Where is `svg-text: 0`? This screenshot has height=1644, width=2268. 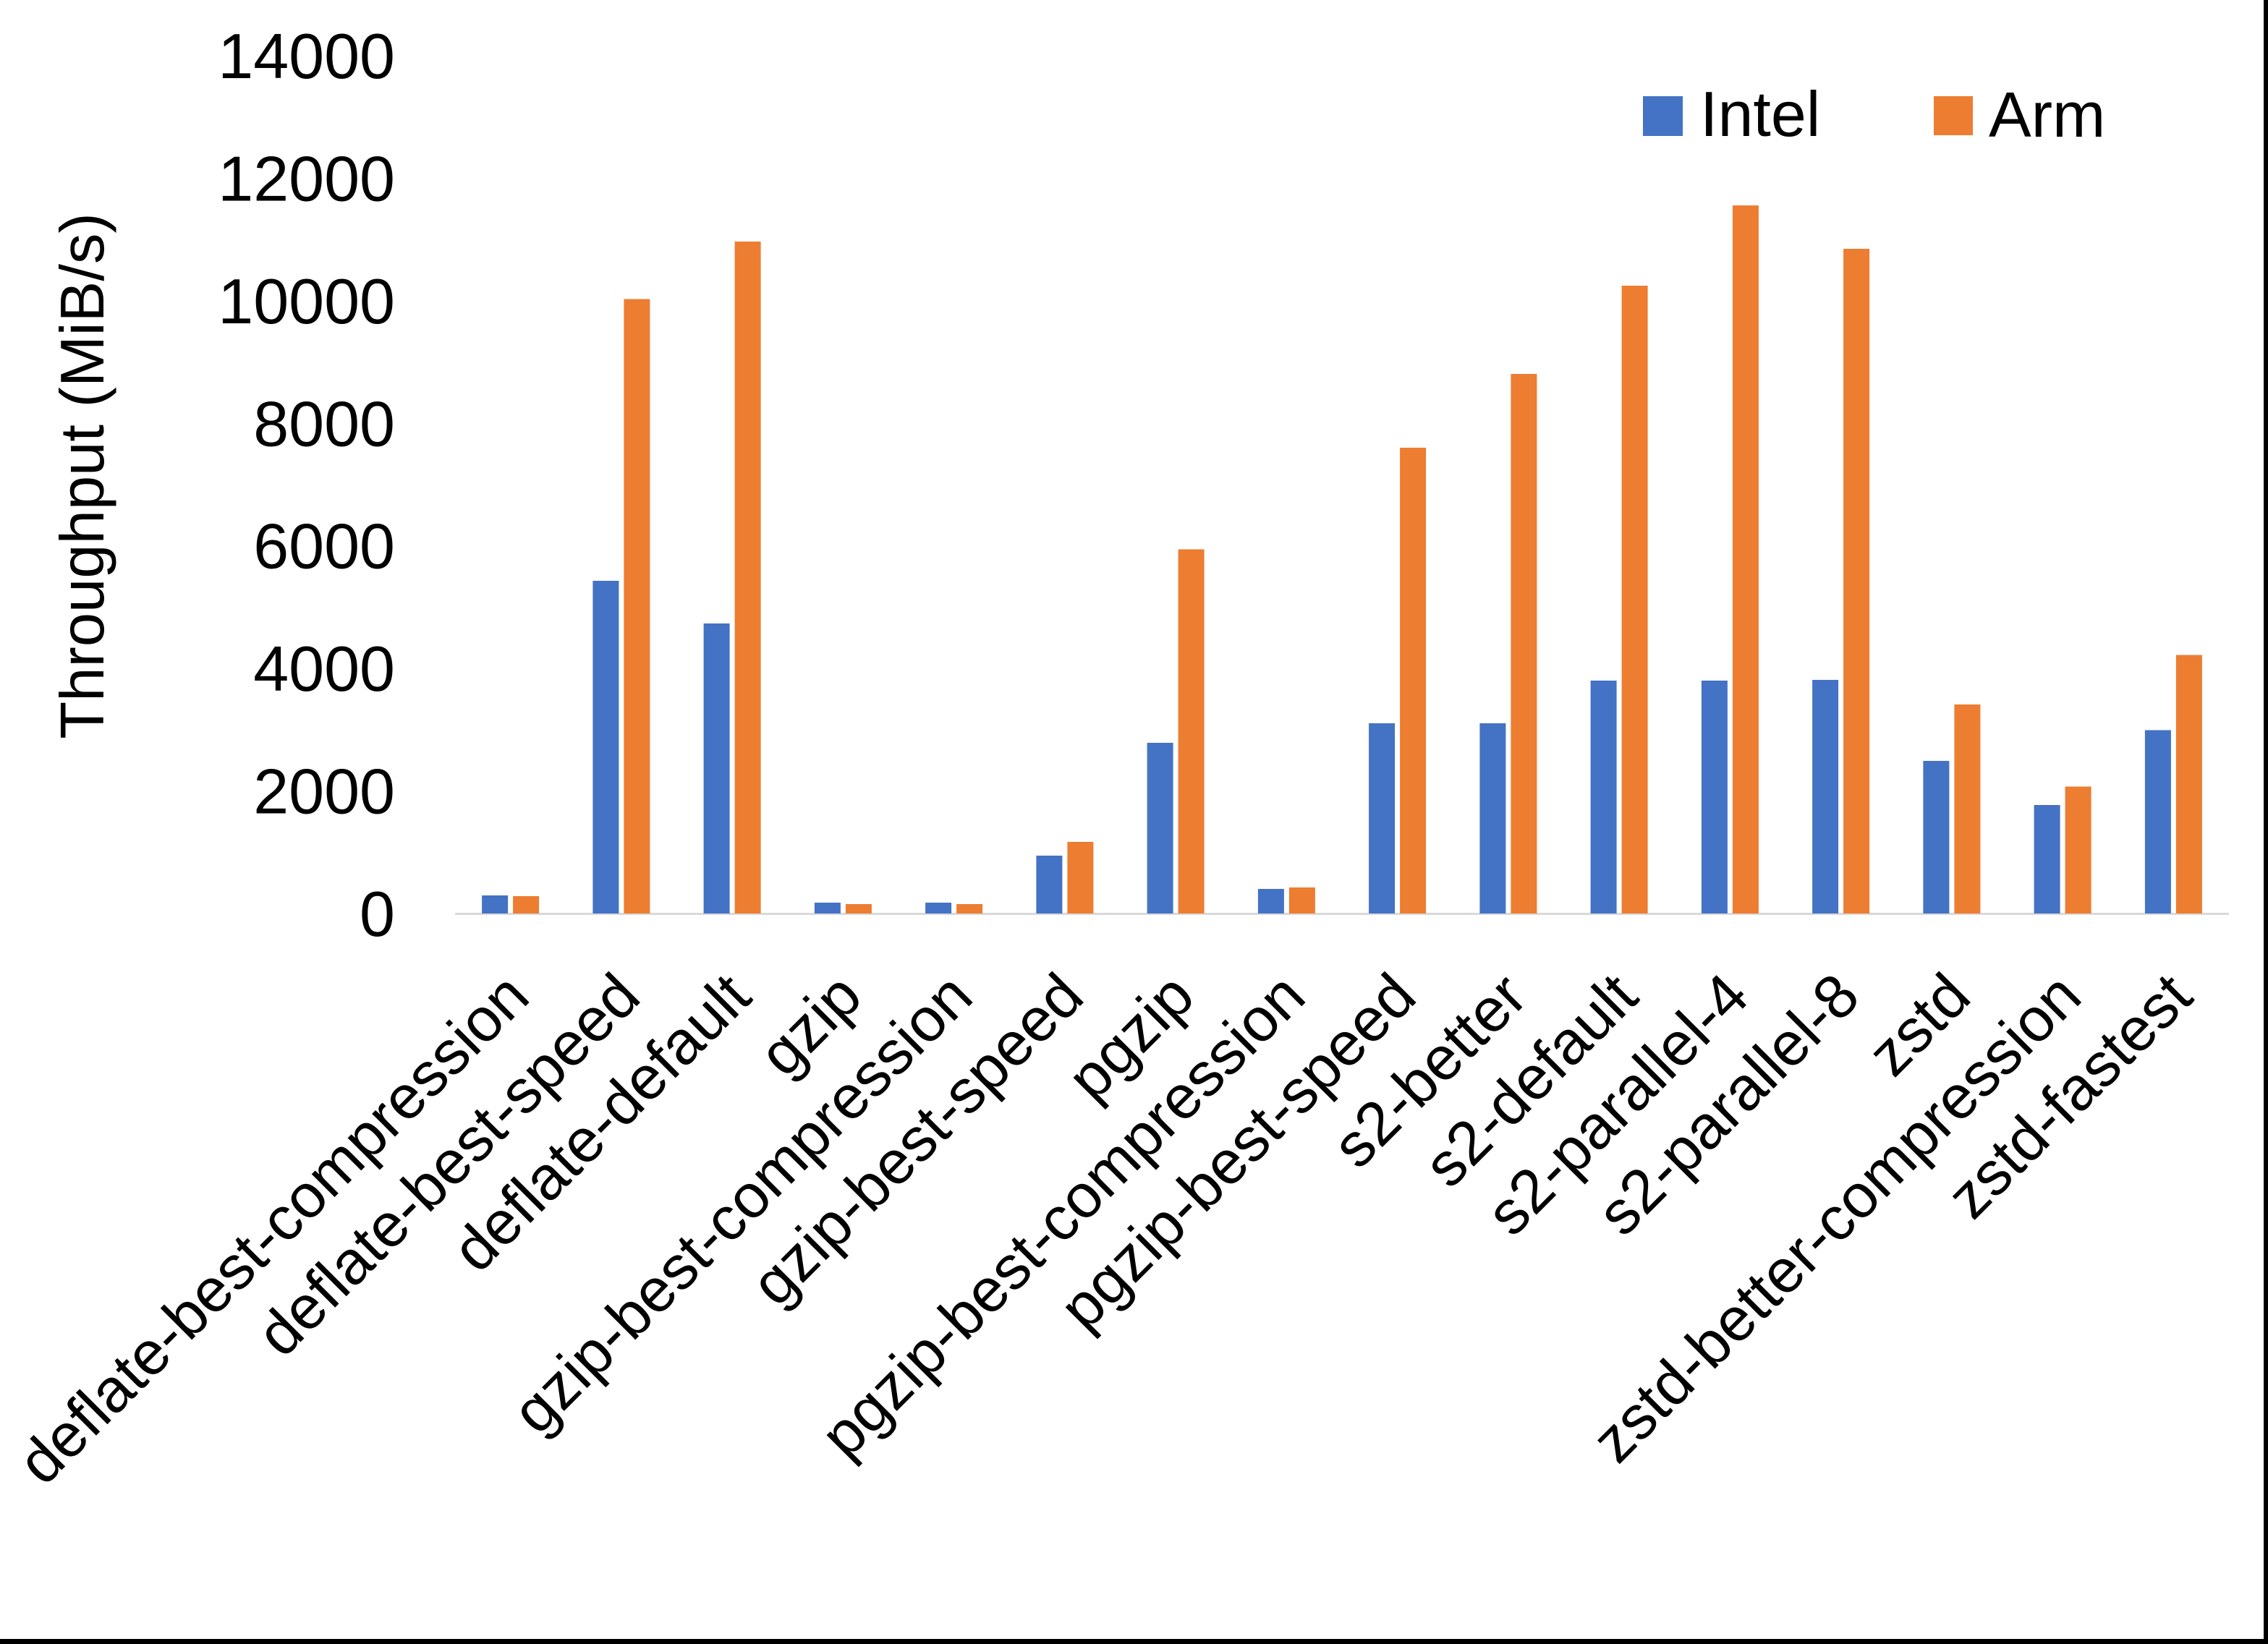
svg-text: 0 is located at coordinates (377, 914).